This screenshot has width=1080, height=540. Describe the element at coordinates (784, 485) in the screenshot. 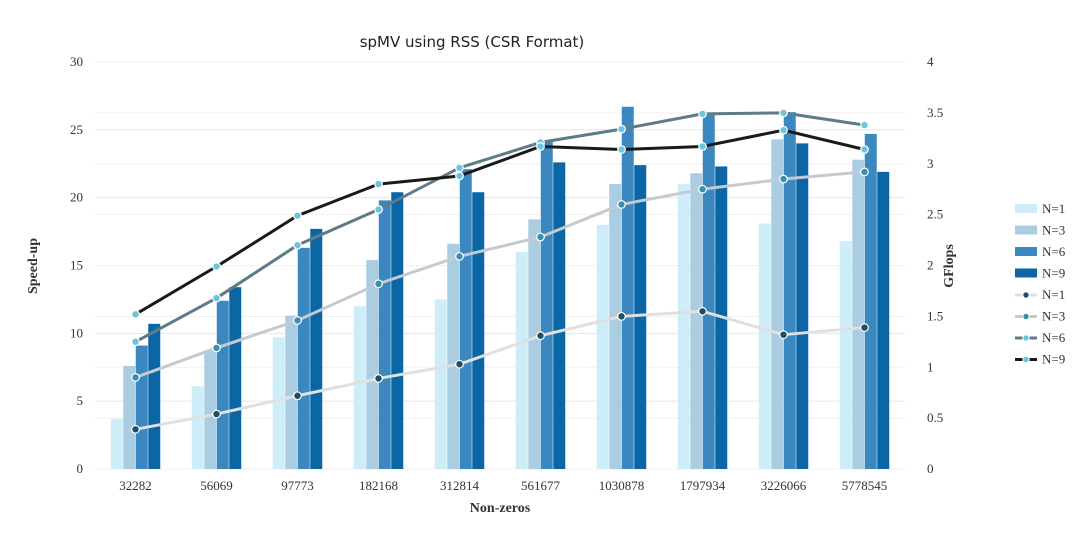

I see `x-tick-label: 3226066` at that location.